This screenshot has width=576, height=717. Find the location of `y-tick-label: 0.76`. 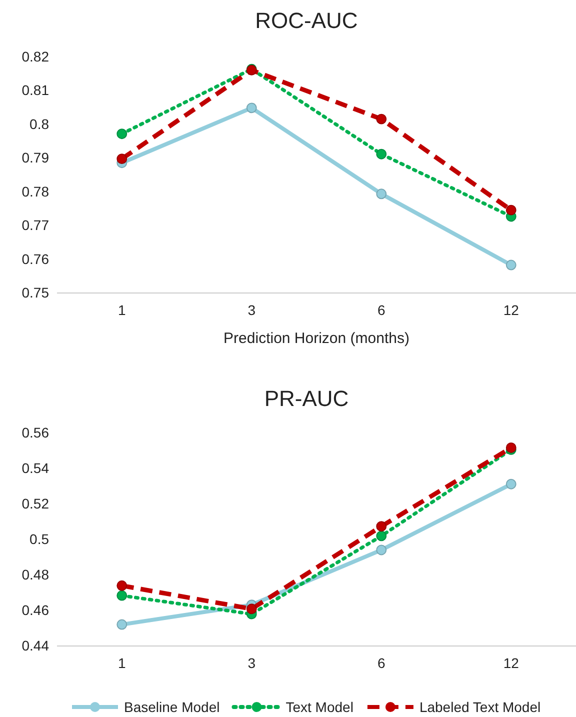

y-tick-label: 0.76 is located at coordinates (36, 258).